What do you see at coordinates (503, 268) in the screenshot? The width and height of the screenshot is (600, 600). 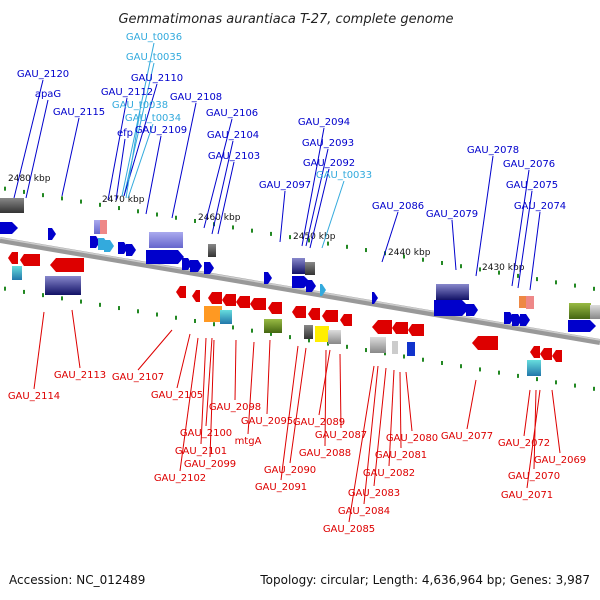 I see `scale-2430: 2430 kbp` at bounding box center [503, 268].